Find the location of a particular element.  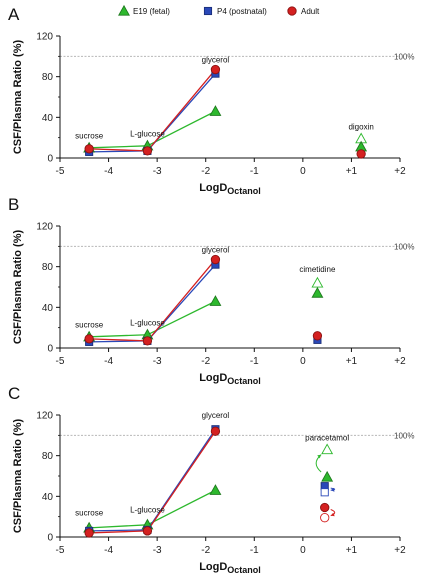

legend-item: E19 (fetal) is located at coordinates (144, 10).